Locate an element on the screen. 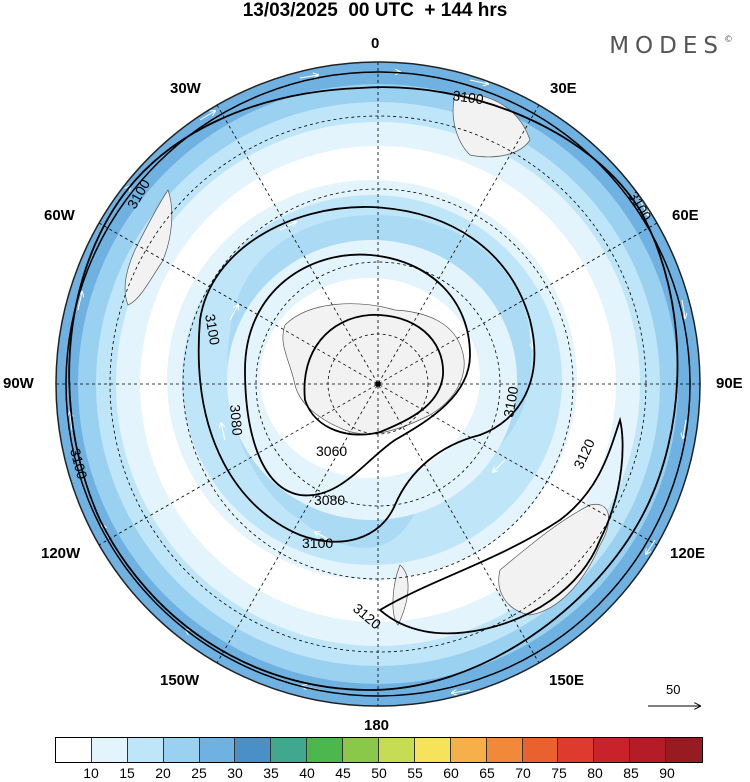  australia is located at coordinates (553, 559).